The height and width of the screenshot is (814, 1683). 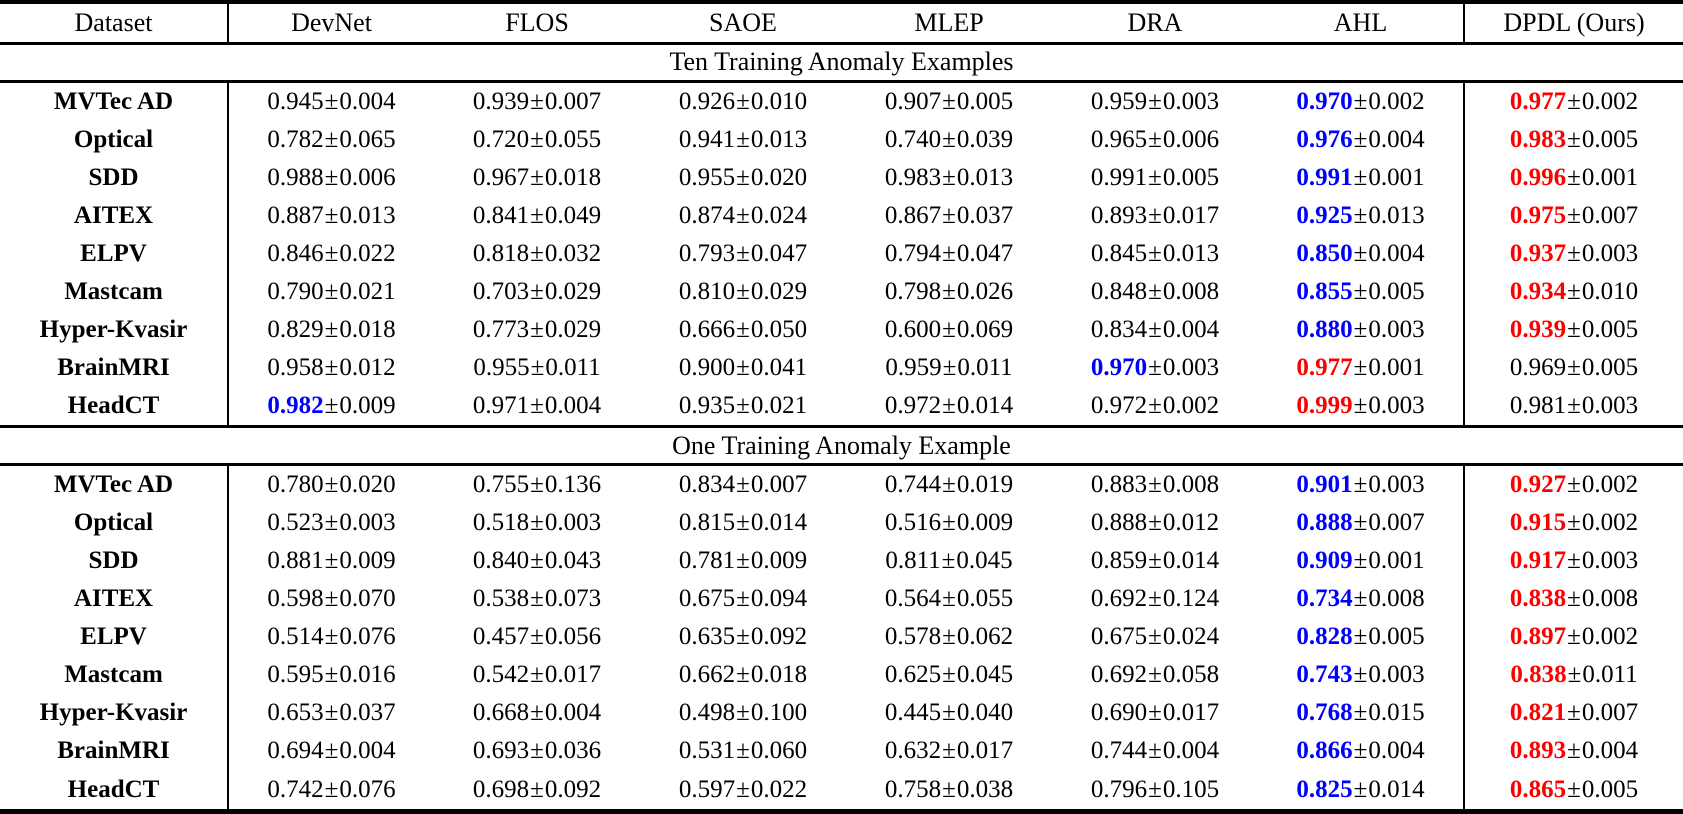 What do you see at coordinates (1361, 523) in the screenshot?
I see `result-cell-ahl: 0.888±0.007` at bounding box center [1361, 523].